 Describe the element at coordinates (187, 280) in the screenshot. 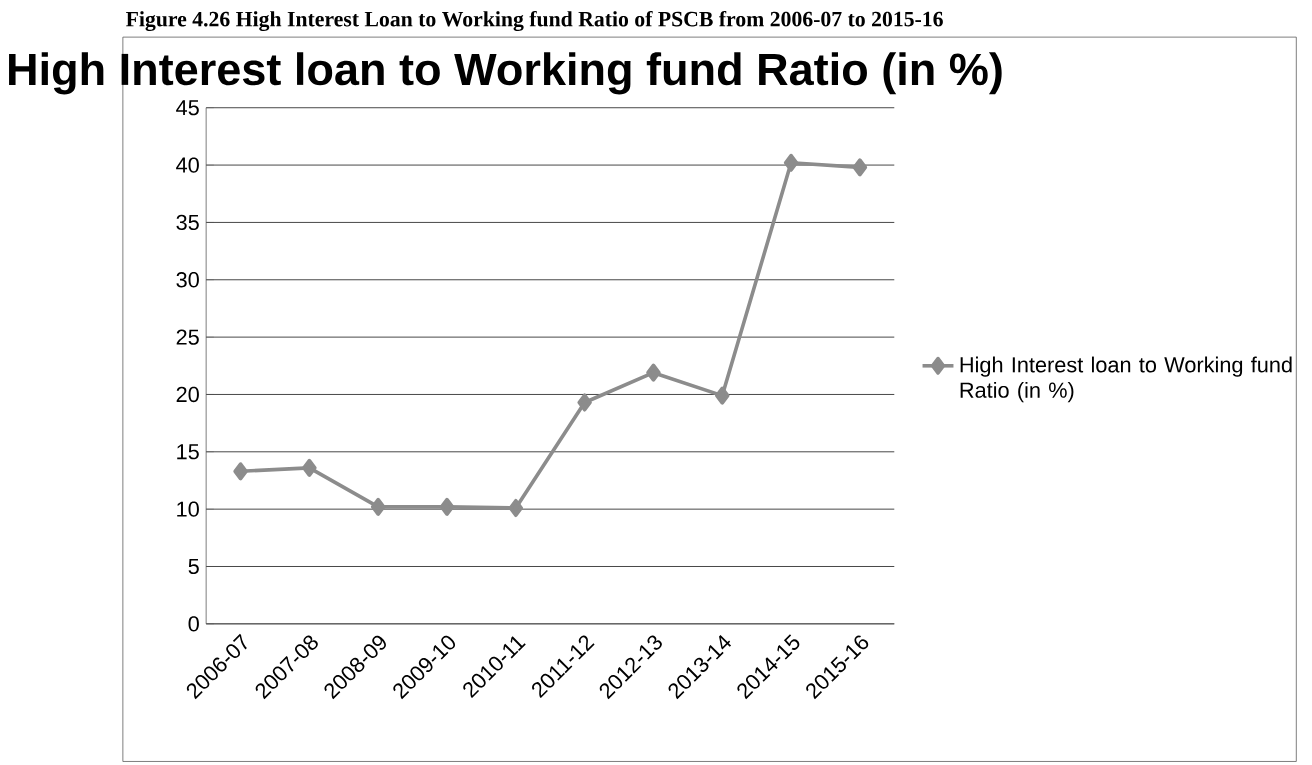

I see `y-tick-label: 30` at that location.